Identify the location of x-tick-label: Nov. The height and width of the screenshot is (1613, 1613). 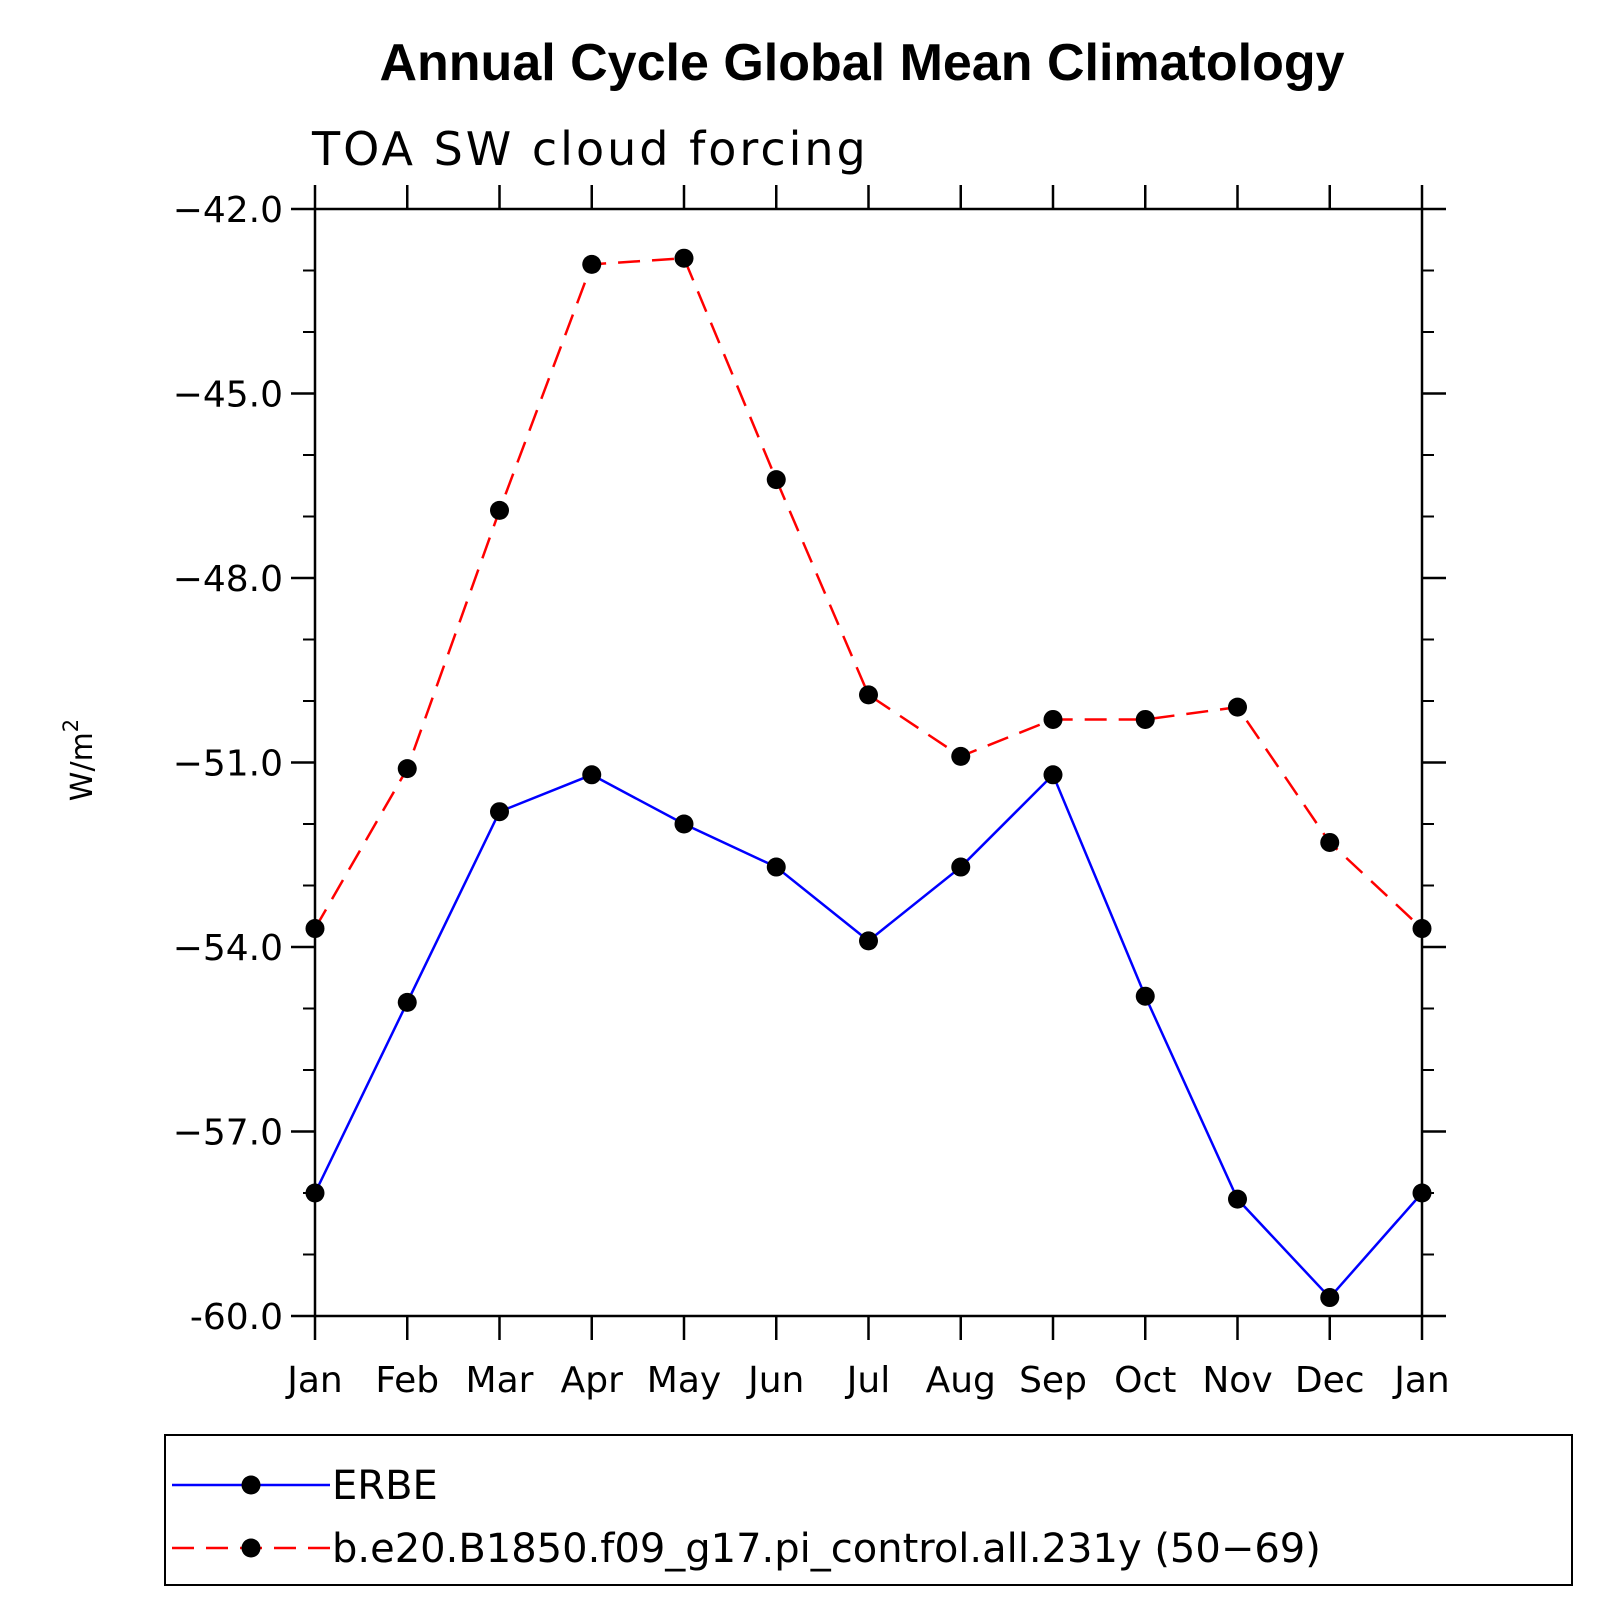
(1237, 1380).